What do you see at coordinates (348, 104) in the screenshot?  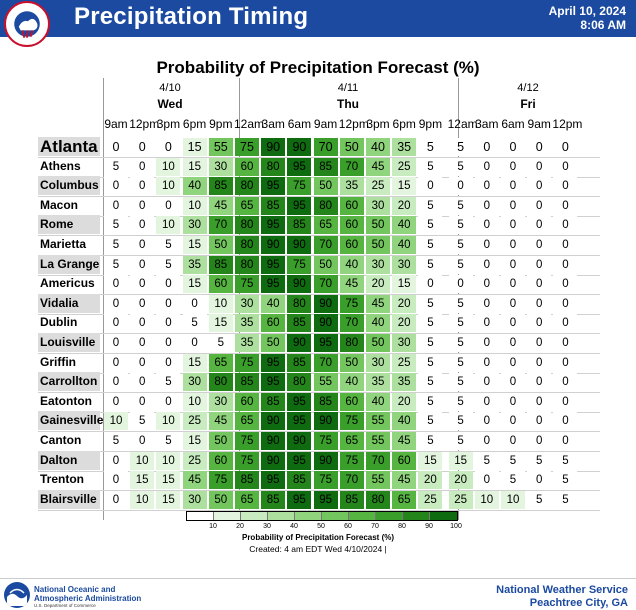 I see `day-name: Thu` at bounding box center [348, 104].